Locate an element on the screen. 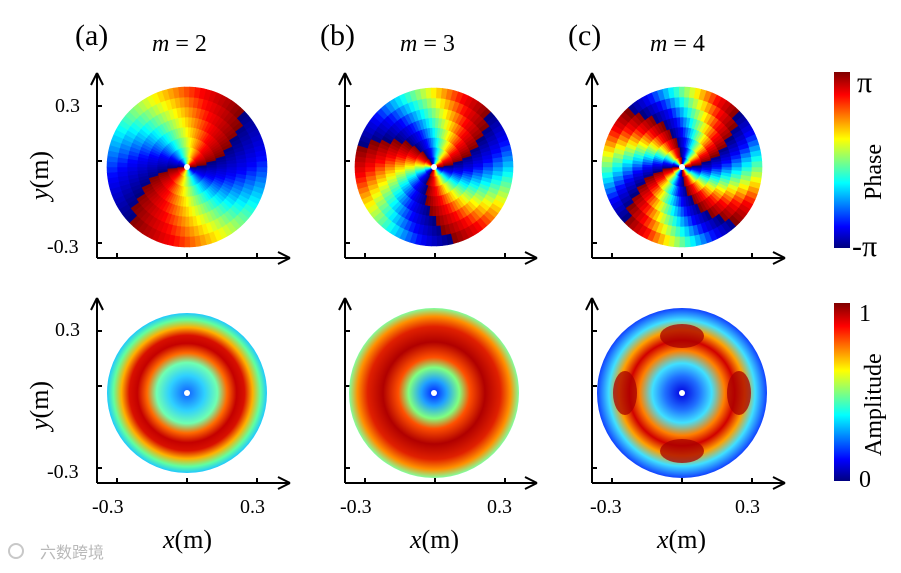  watermark-text: 六数跨境 is located at coordinates (72, 552).